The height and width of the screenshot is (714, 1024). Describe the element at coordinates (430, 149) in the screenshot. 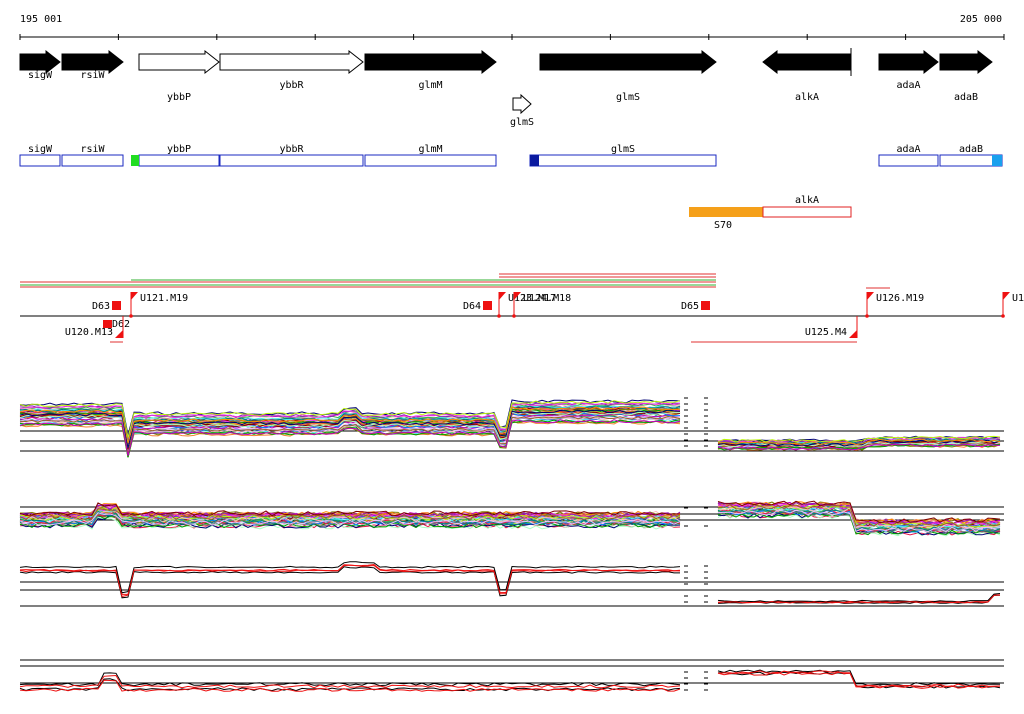

I see `operon-label: glmM` at that location.